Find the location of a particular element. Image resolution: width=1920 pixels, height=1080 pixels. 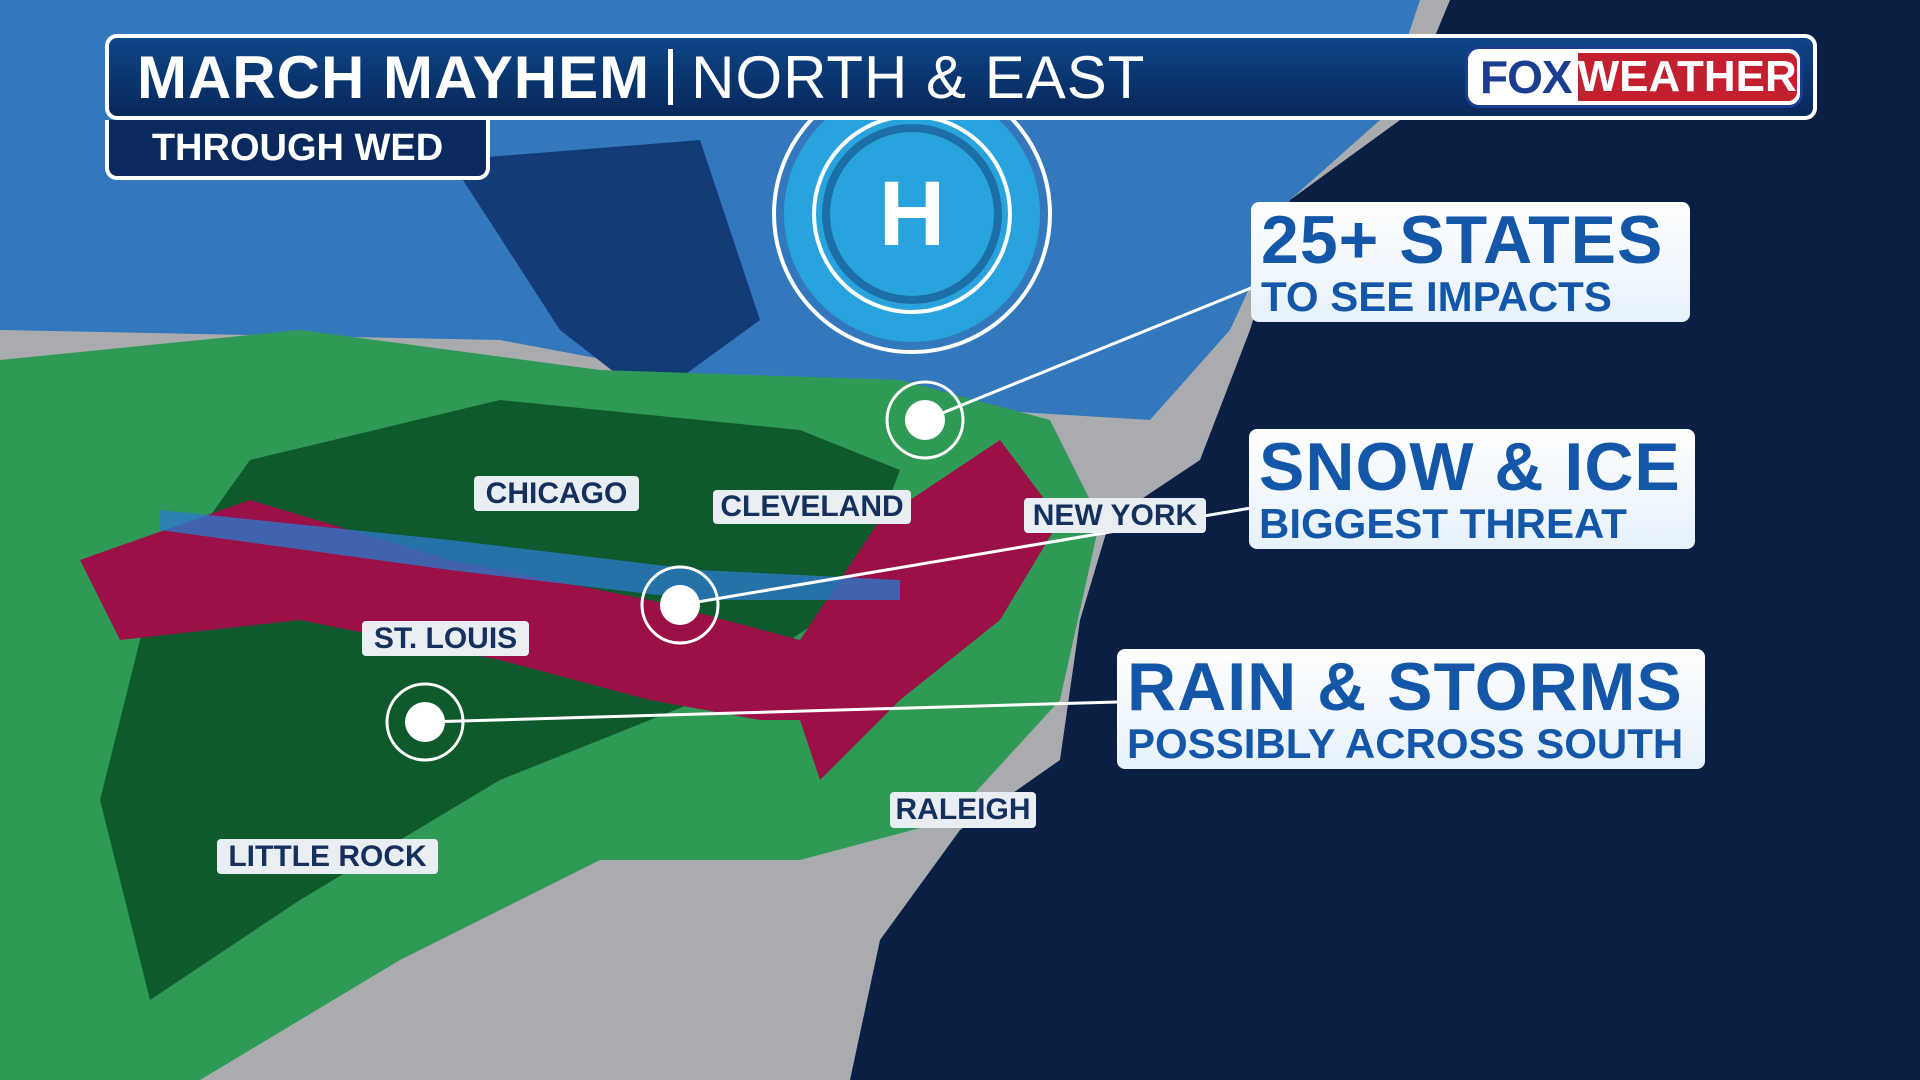

marker-indiana is located at coordinates (680, 605).